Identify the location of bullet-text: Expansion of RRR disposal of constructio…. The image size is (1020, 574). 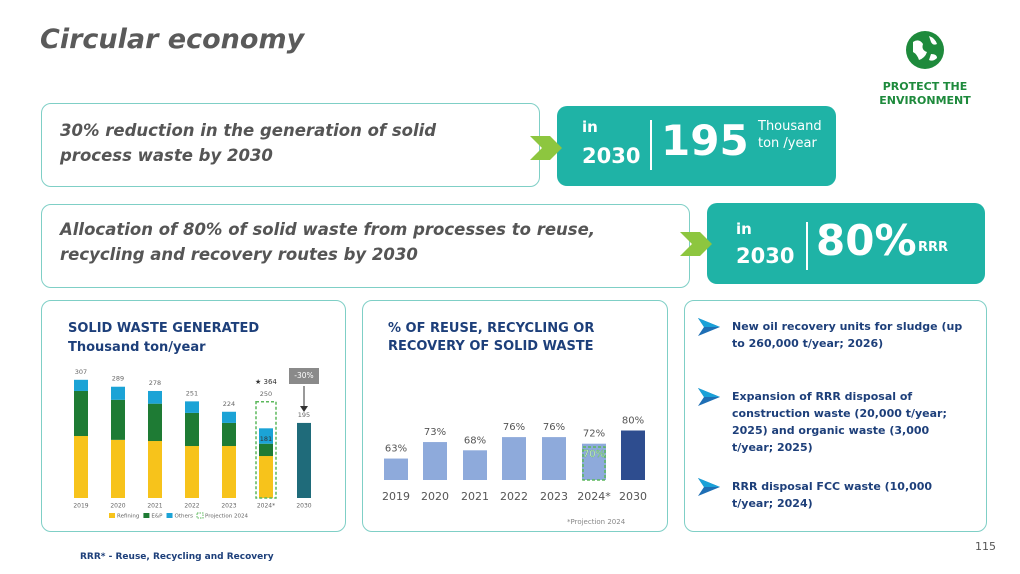
(839, 422).